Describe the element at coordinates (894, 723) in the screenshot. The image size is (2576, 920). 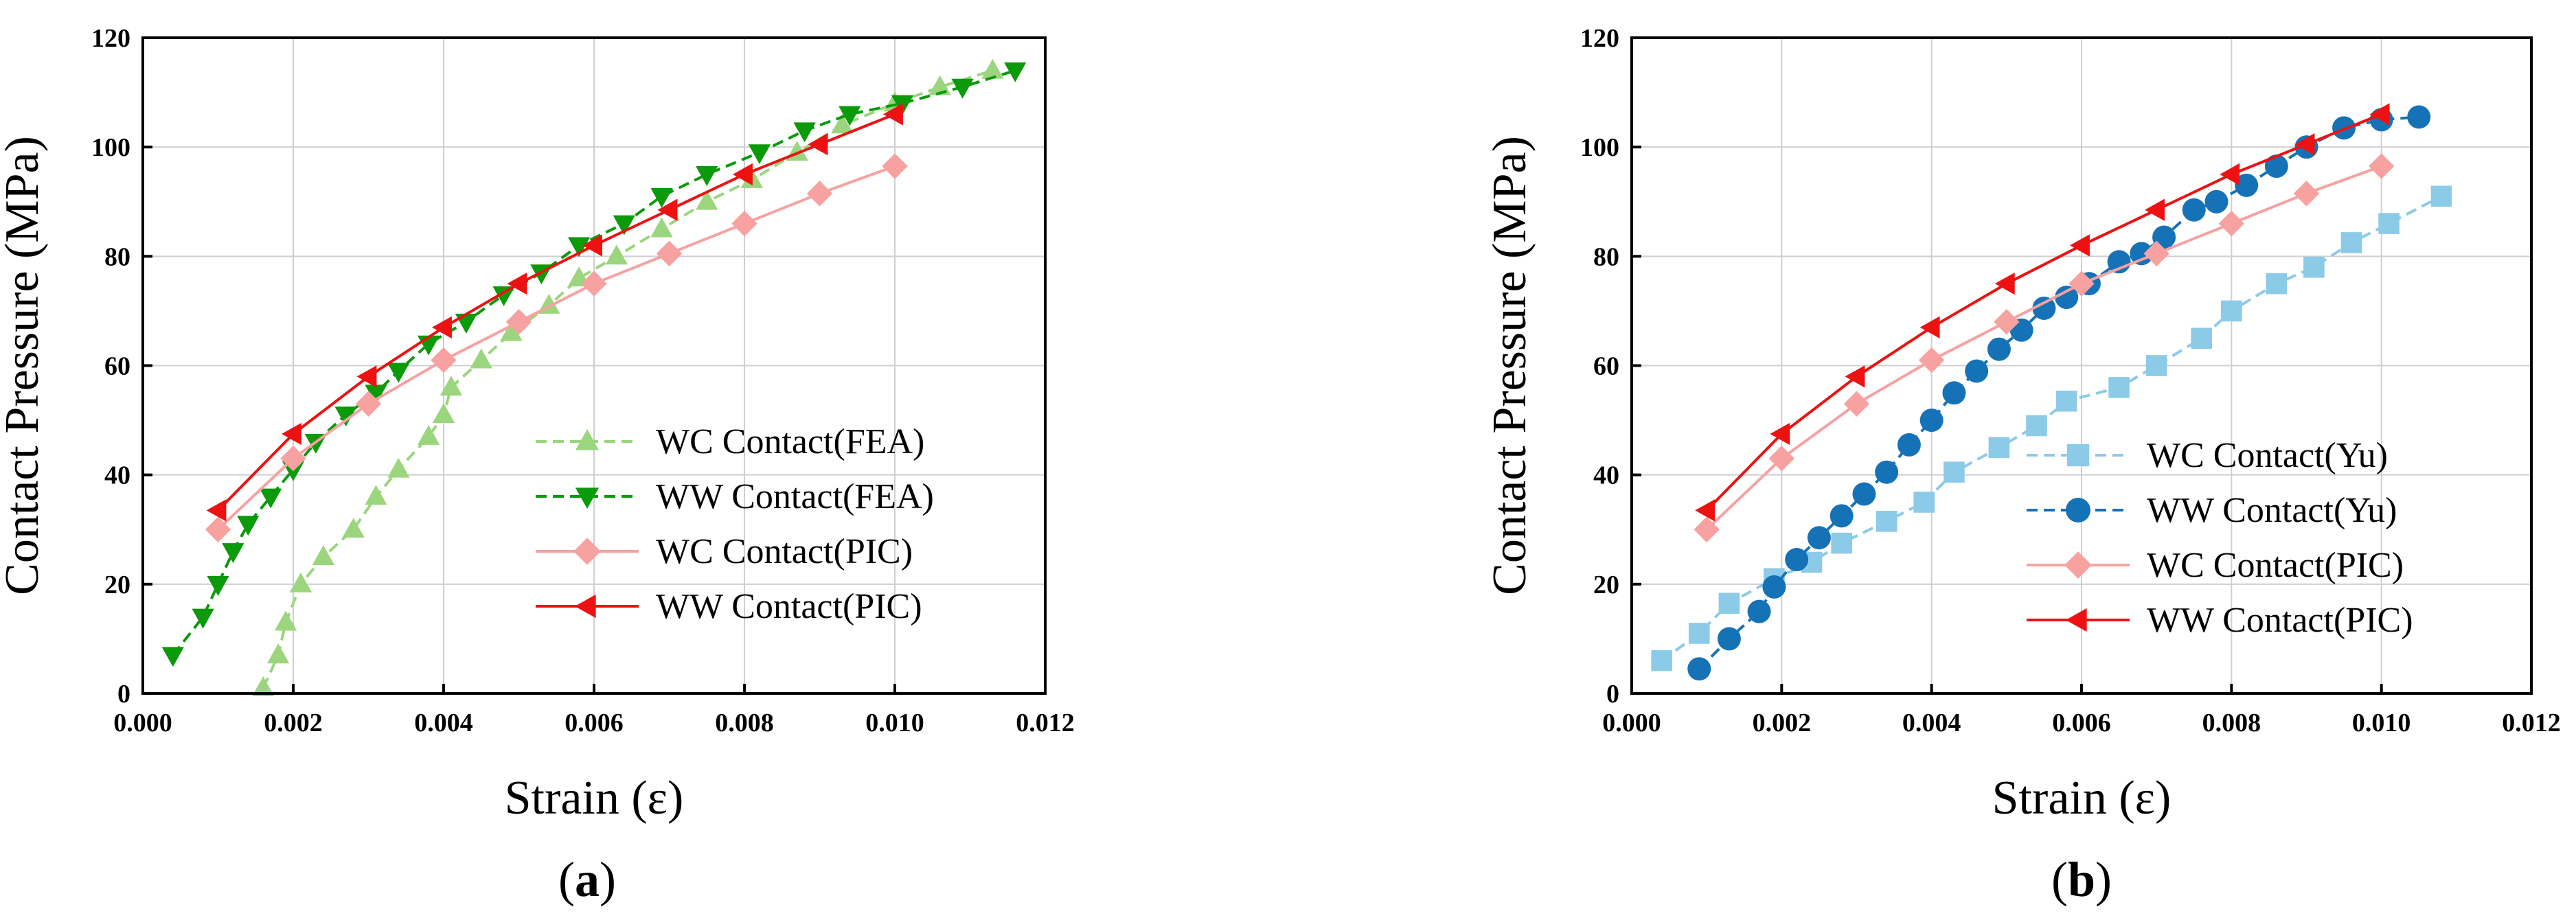
I see `x-tick-label: 0.010` at that location.